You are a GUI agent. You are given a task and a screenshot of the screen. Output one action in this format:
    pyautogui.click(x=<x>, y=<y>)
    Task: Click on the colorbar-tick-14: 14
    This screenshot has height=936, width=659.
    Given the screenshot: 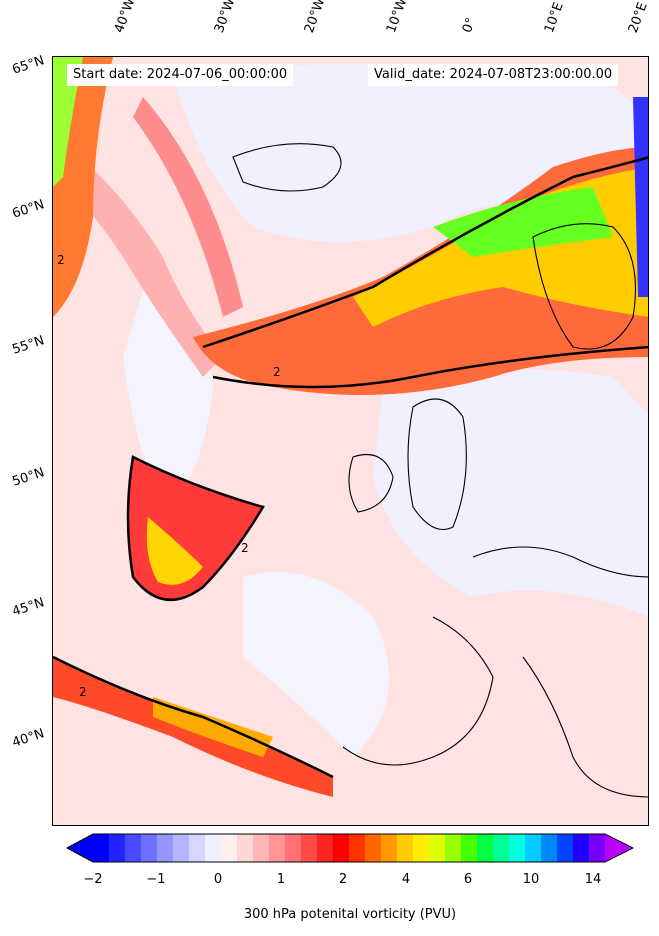 What is the action you would take?
    pyautogui.click(x=593, y=879)
    